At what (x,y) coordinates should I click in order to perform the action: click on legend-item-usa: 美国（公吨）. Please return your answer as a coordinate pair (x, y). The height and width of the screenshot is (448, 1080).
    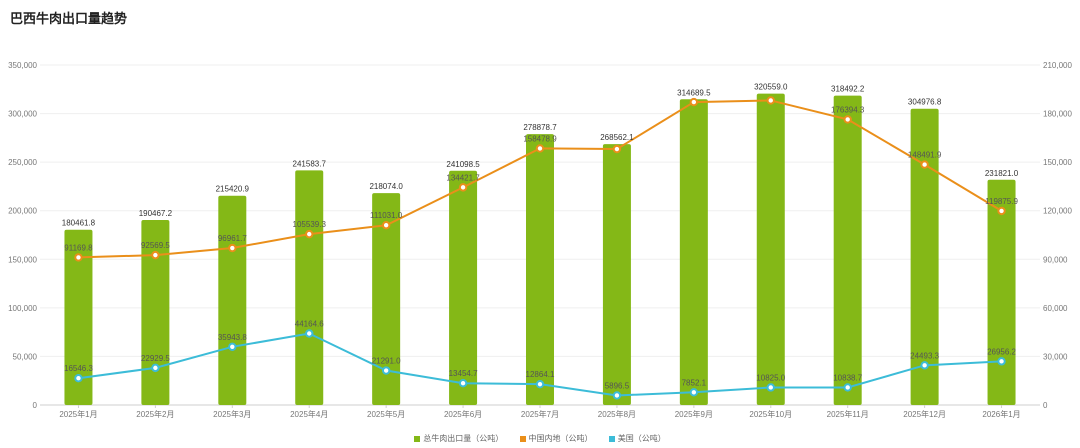
    Looking at the image, I should click on (637, 438).